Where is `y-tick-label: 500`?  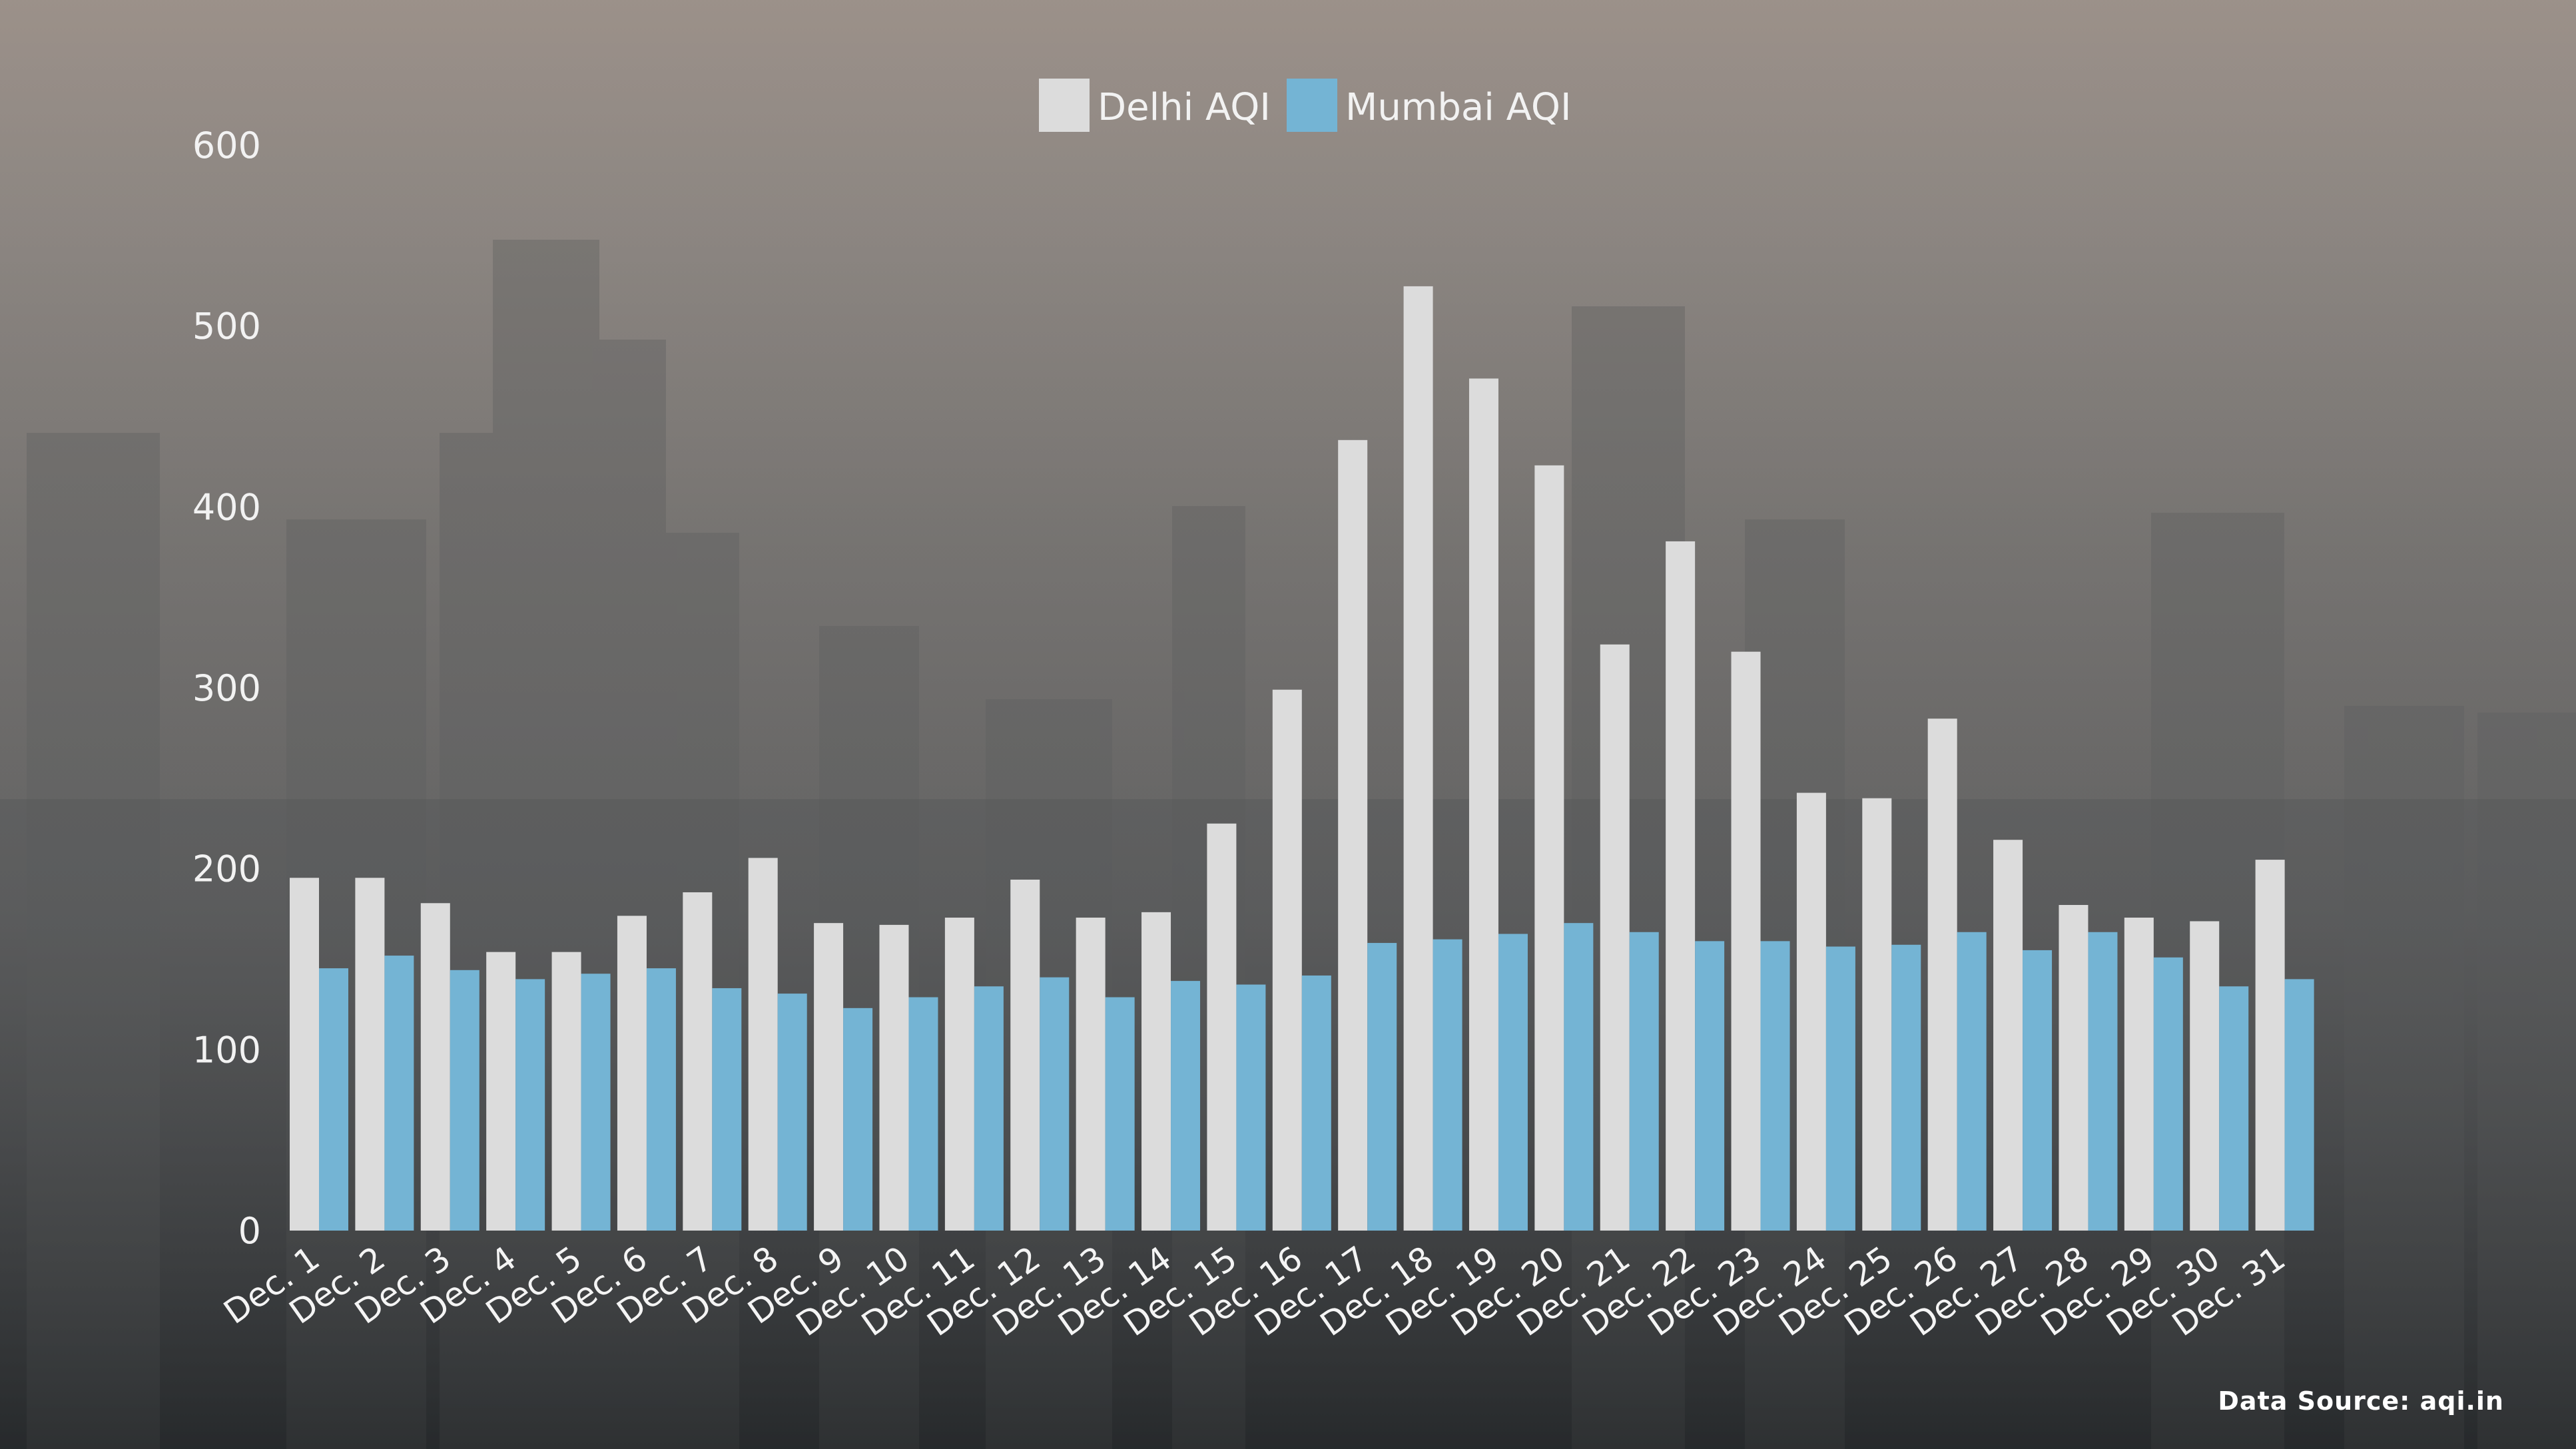
y-tick-label: 500 is located at coordinates (226, 327).